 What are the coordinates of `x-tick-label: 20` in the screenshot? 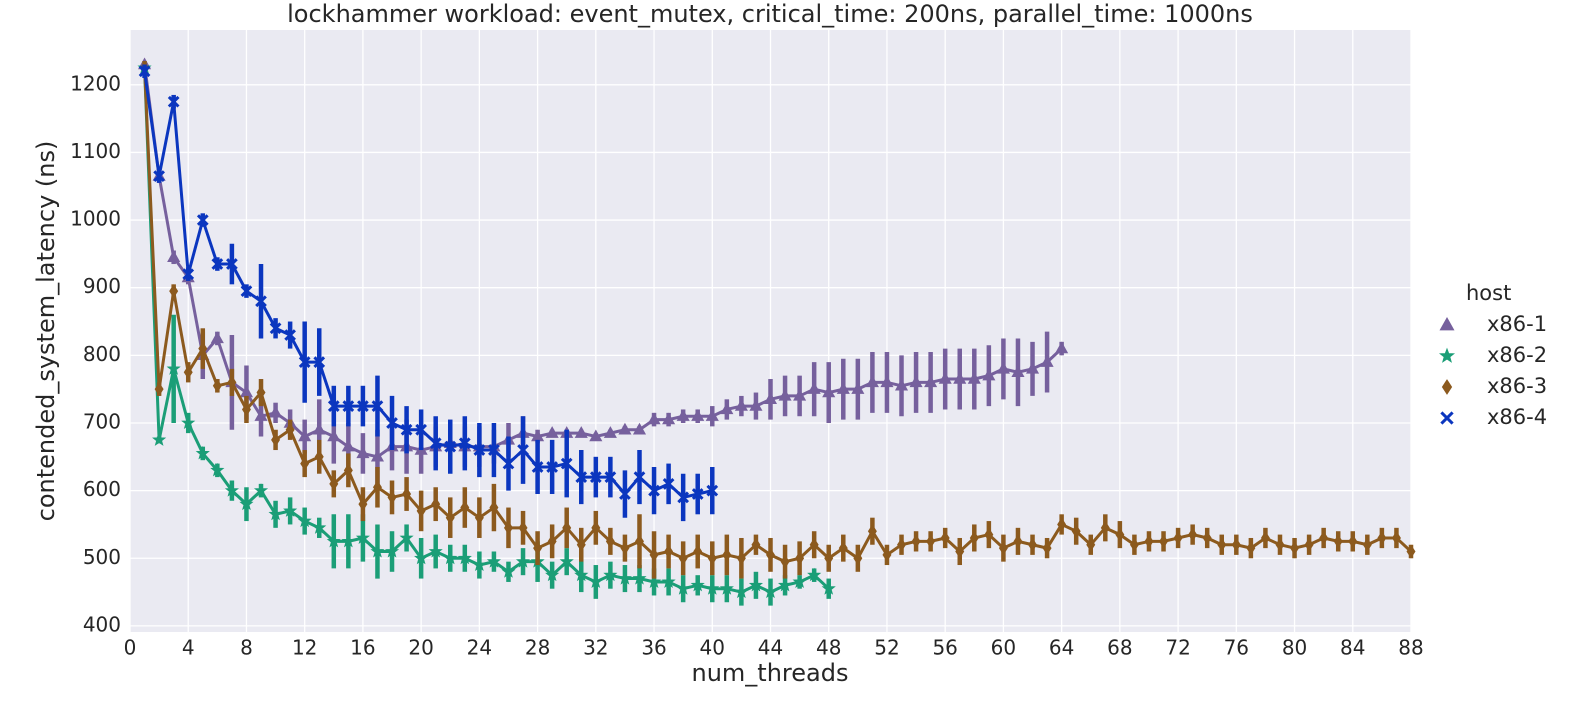 It's located at (420, 648).